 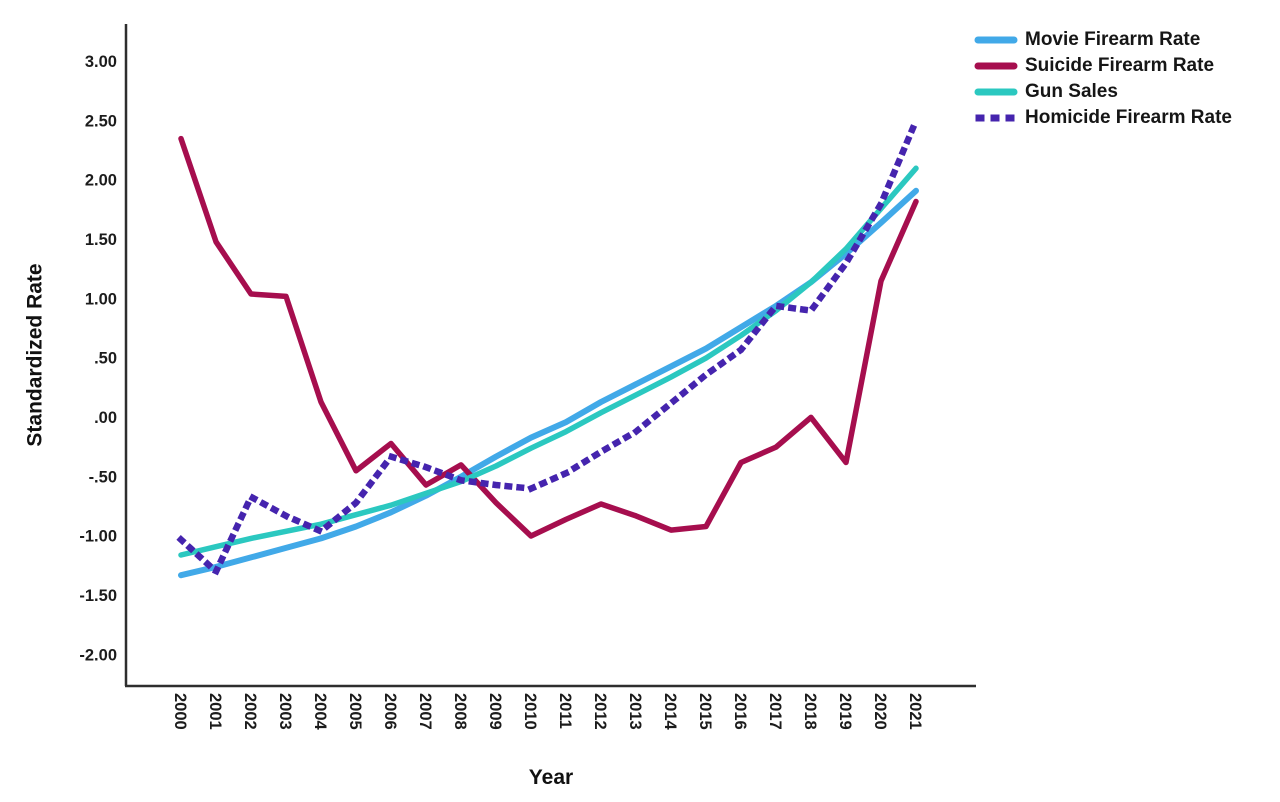 I want to click on x-tick-label: 2005, so click(x=355, y=711).